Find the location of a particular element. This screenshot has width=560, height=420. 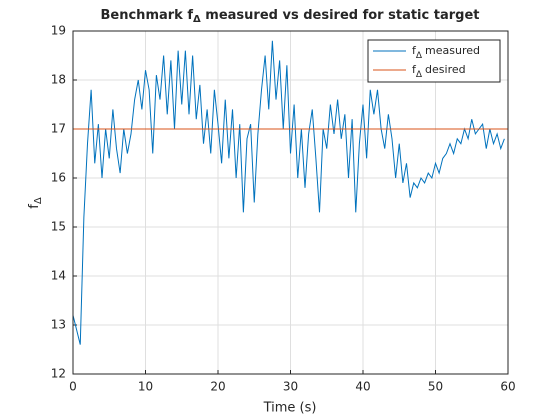

title-symbol: f is located at coordinates (190, 15).